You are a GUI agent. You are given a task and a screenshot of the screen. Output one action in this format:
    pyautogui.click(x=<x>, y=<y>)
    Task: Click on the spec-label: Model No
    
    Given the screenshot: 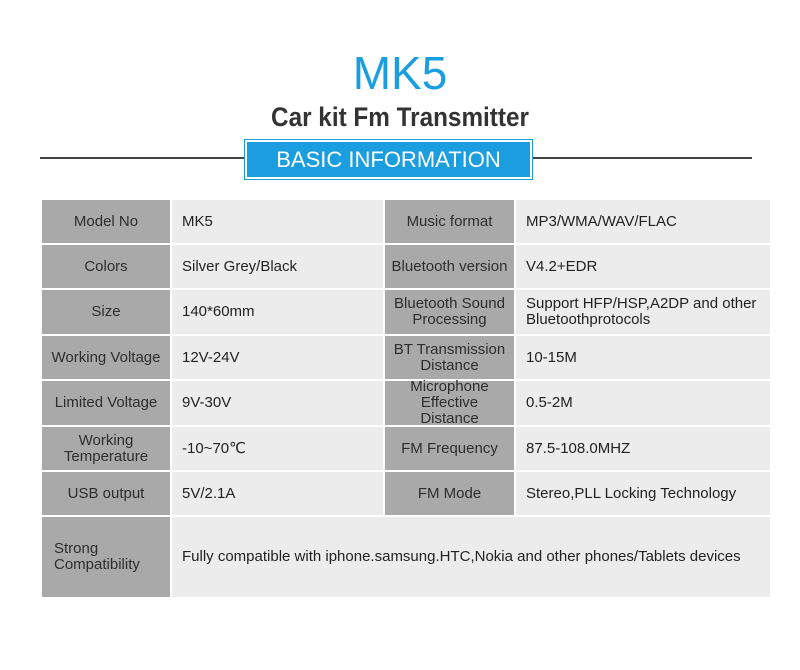 What is the action you would take?
    pyautogui.click(x=107, y=221)
    